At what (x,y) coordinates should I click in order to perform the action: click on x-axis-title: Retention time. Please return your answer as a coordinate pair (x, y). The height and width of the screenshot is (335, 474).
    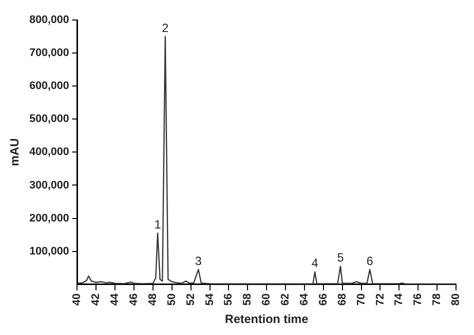
    Looking at the image, I should click on (266, 319).